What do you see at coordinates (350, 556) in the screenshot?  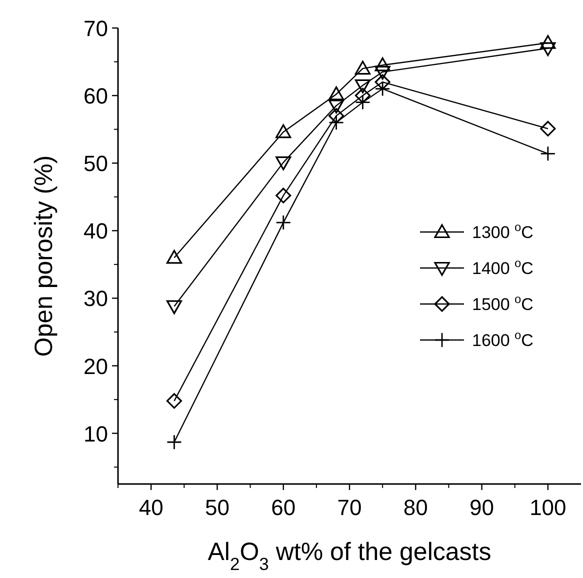 I see `x-axis-title: Al$_{2}$O$_{3}$ wt% of the gelcasts` at bounding box center [350, 556].